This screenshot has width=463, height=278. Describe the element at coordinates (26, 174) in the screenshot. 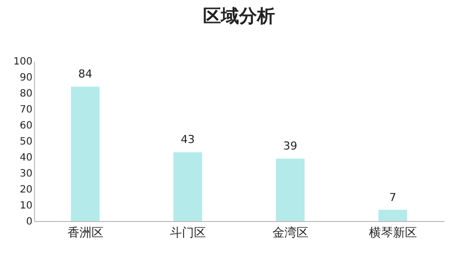

I see `y-tick-label: 30` at that location.